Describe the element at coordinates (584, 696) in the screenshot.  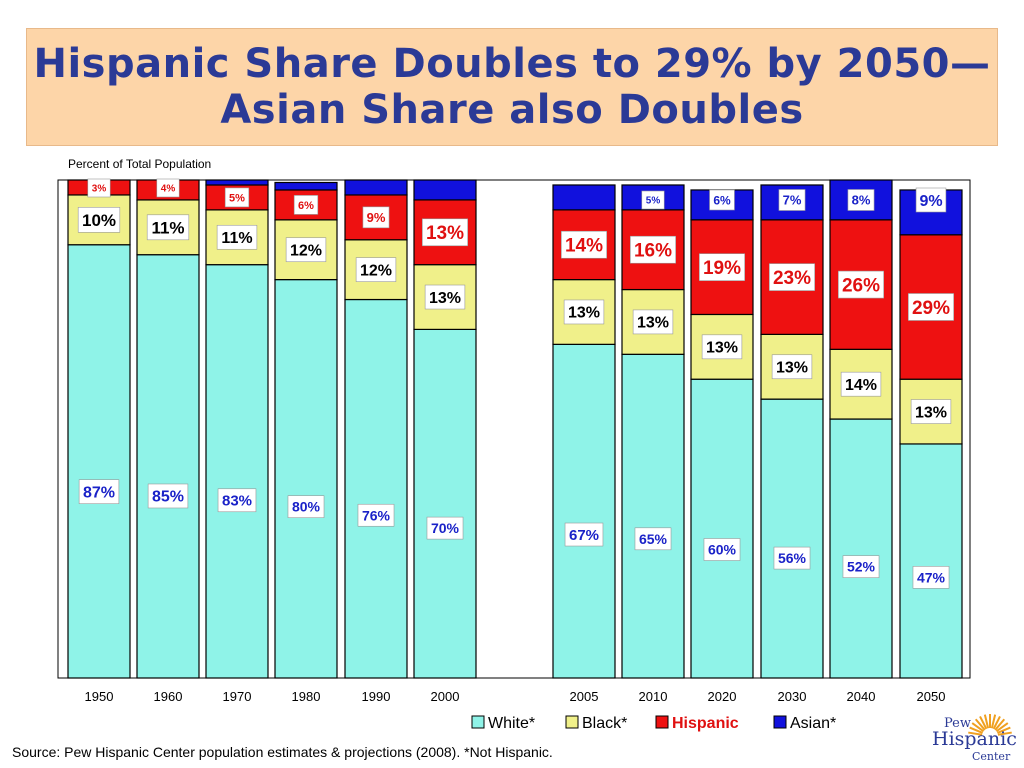
I see `x-tick-label-2005: 2005` at that location.